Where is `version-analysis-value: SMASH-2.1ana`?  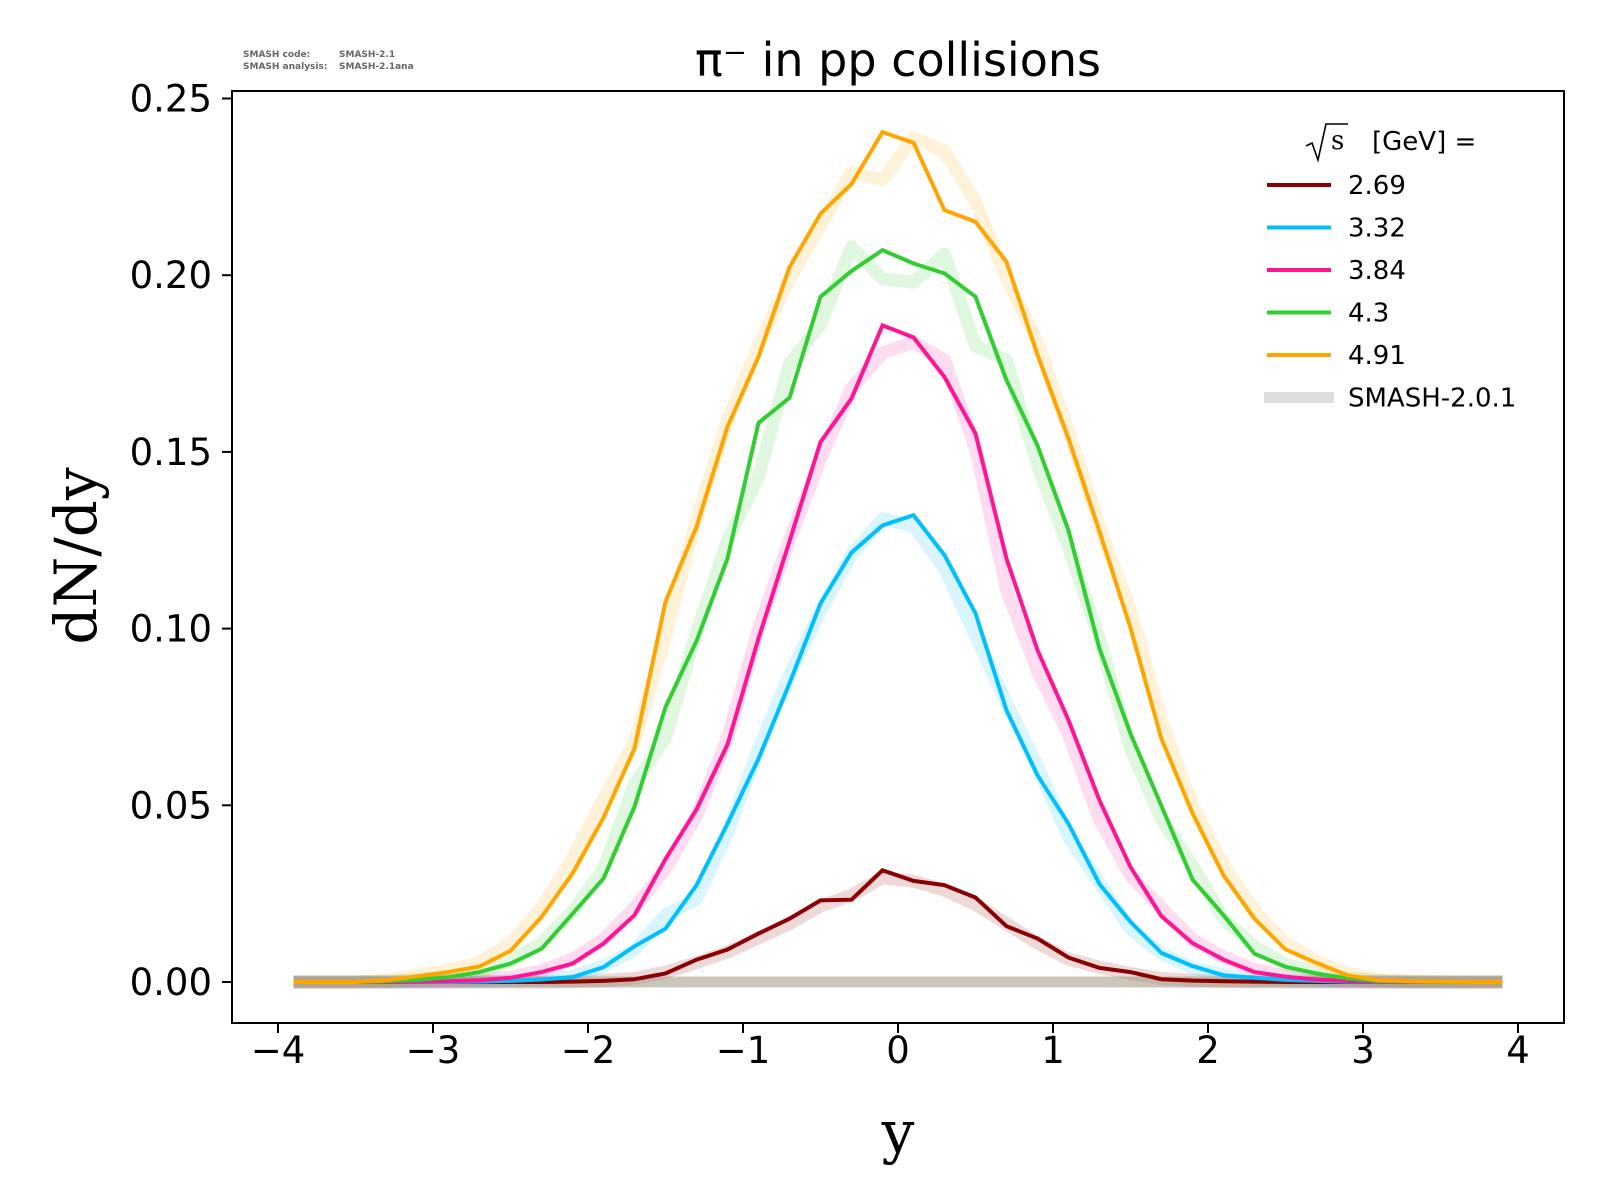
version-analysis-value: SMASH-2.1ana is located at coordinates (376, 67).